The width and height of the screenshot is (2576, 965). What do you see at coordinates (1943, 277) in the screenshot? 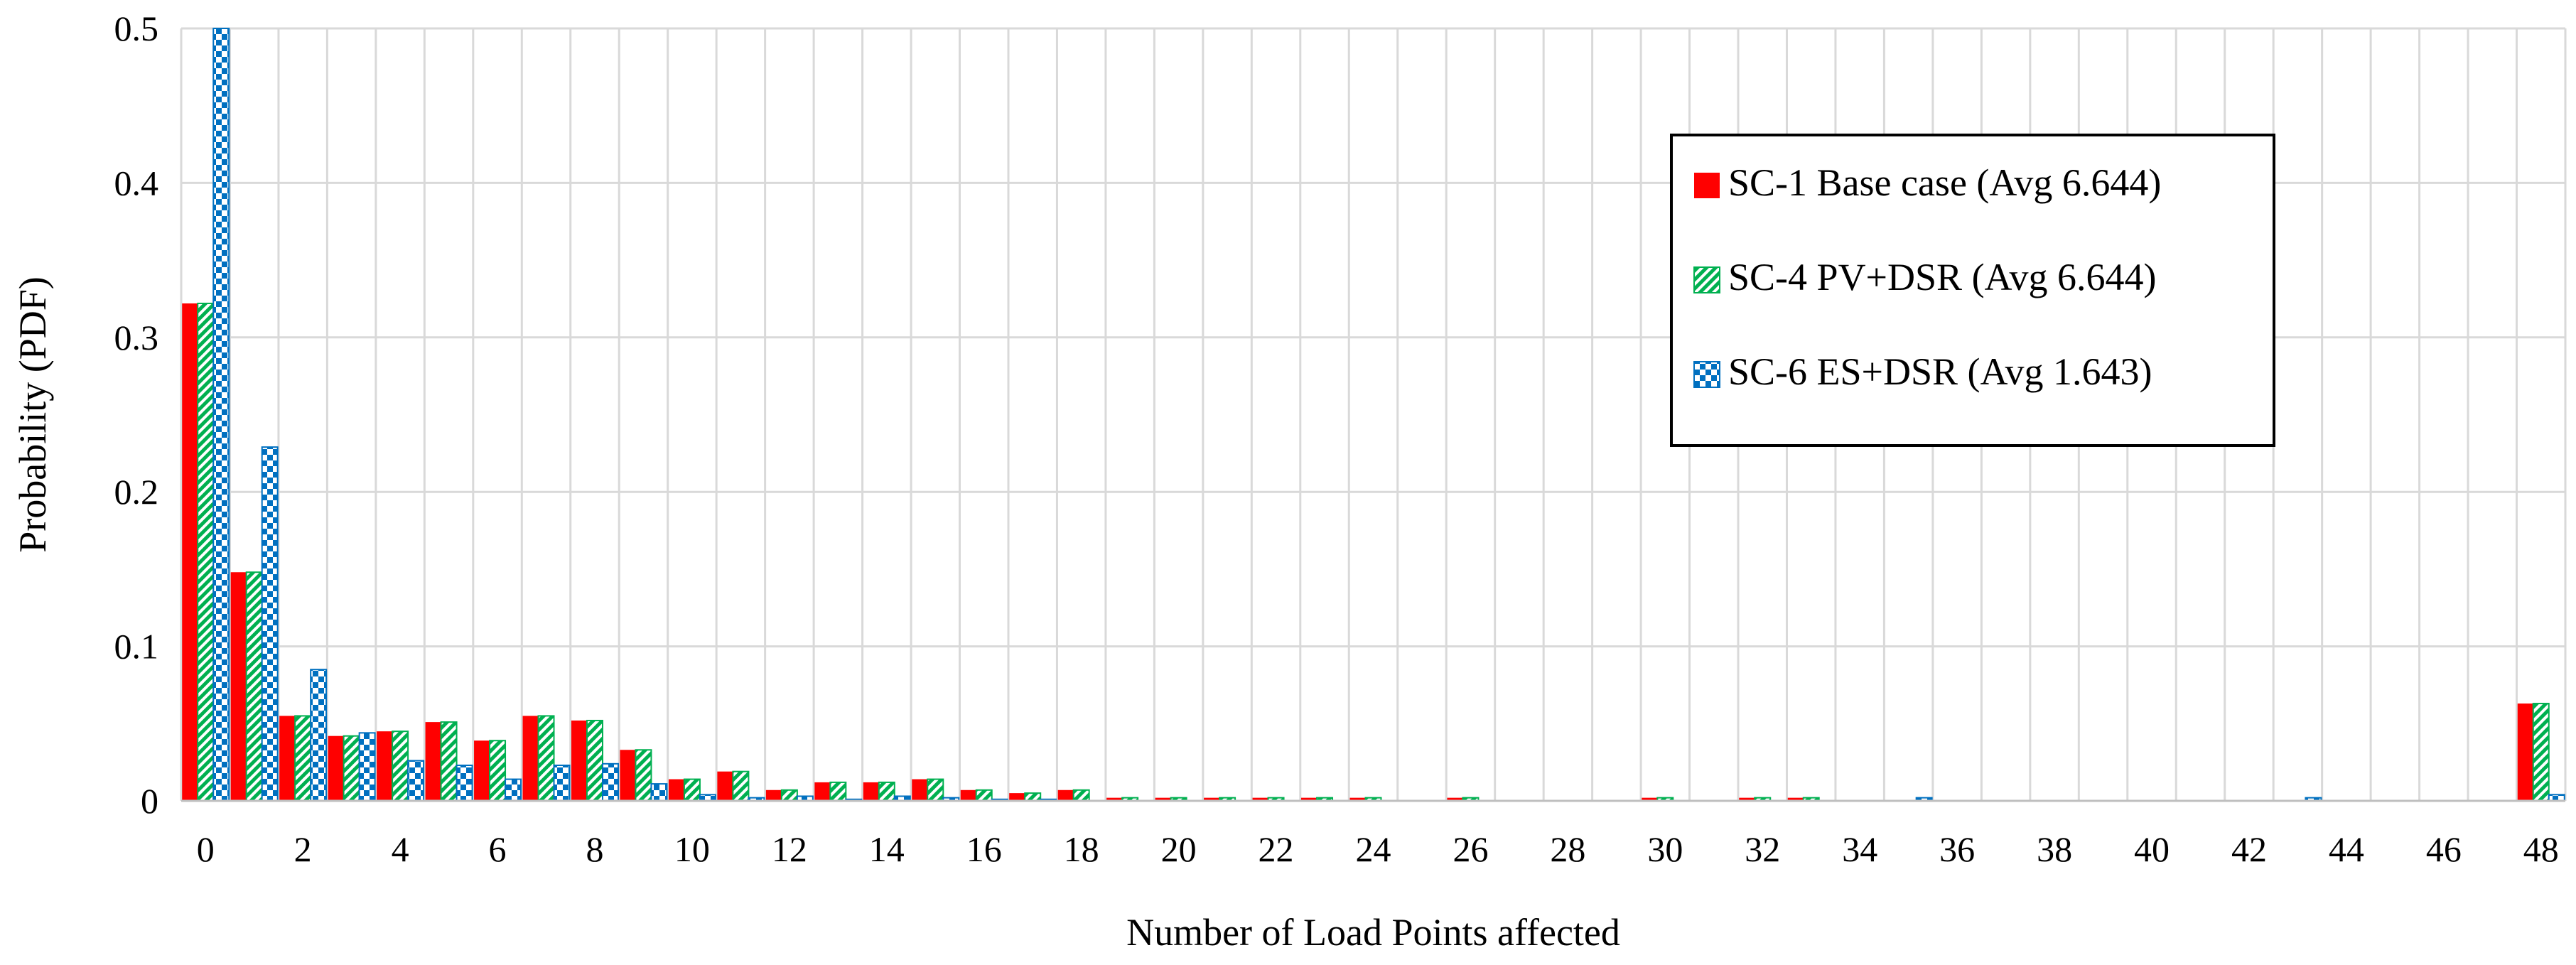
I see `legend-label: SC-4 PV+DSR (Avg 6.644)` at bounding box center [1943, 277].